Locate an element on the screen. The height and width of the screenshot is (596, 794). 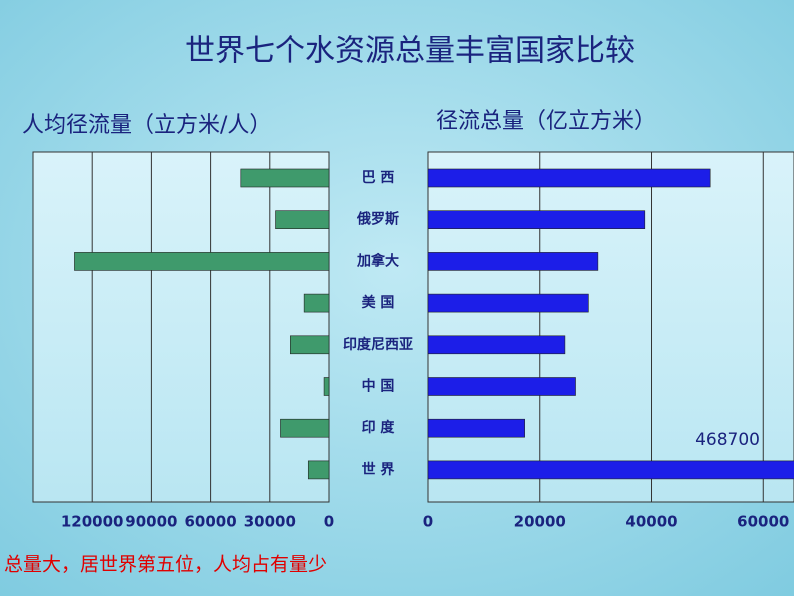
x-tick-label: 40000 is located at coordinates (651, 522).